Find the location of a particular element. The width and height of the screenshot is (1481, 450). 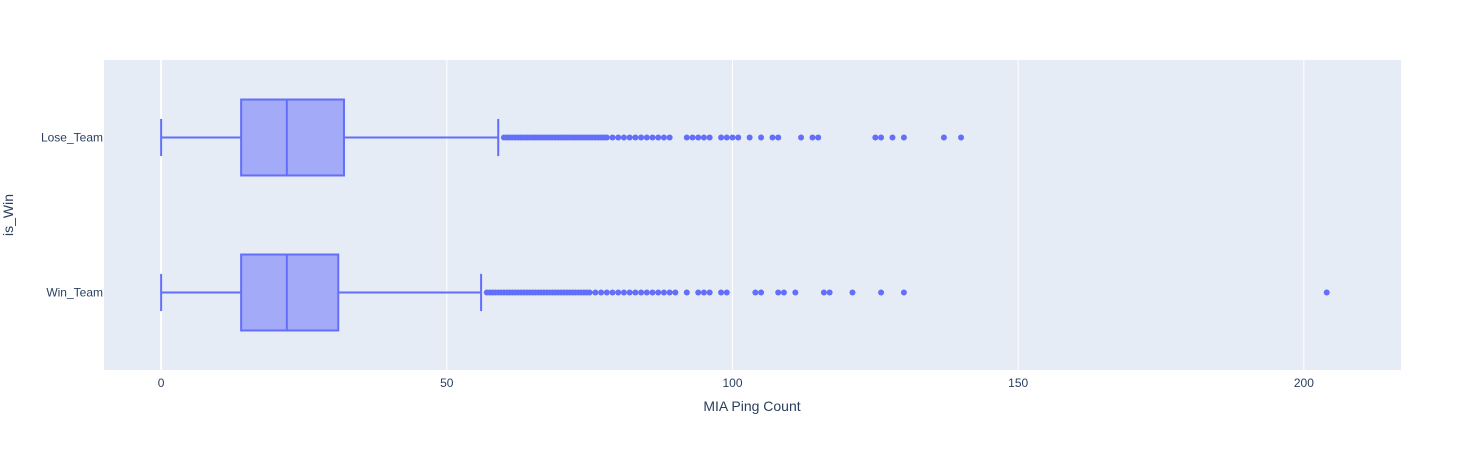

y-tick-labels: Lose_Team Win_Team is located at coordinates (72, 215).